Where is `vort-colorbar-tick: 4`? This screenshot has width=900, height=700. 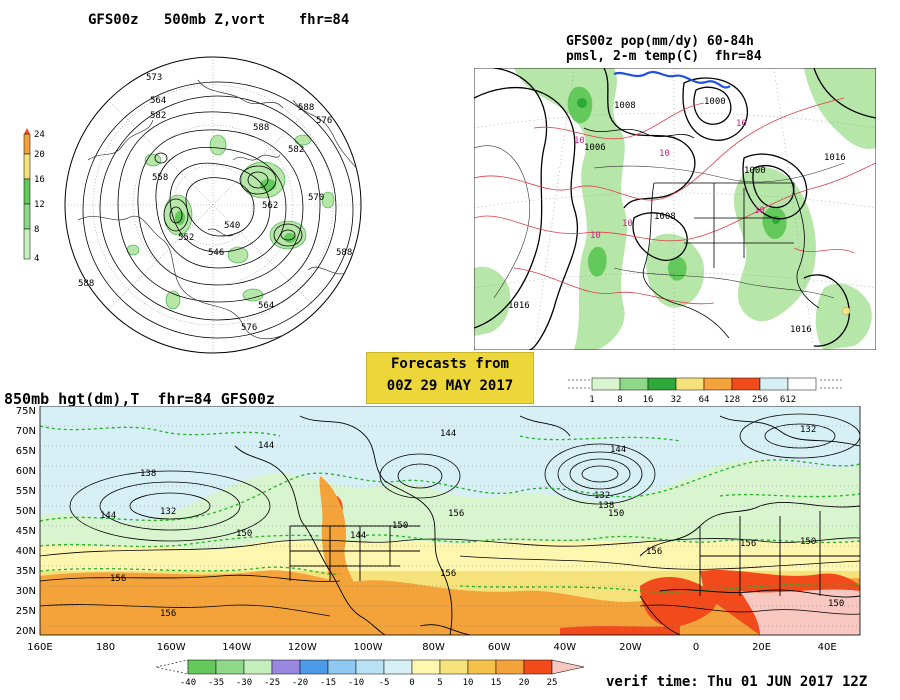 vort-colorbar-tick: 4 is located at coordinates (36, 259).